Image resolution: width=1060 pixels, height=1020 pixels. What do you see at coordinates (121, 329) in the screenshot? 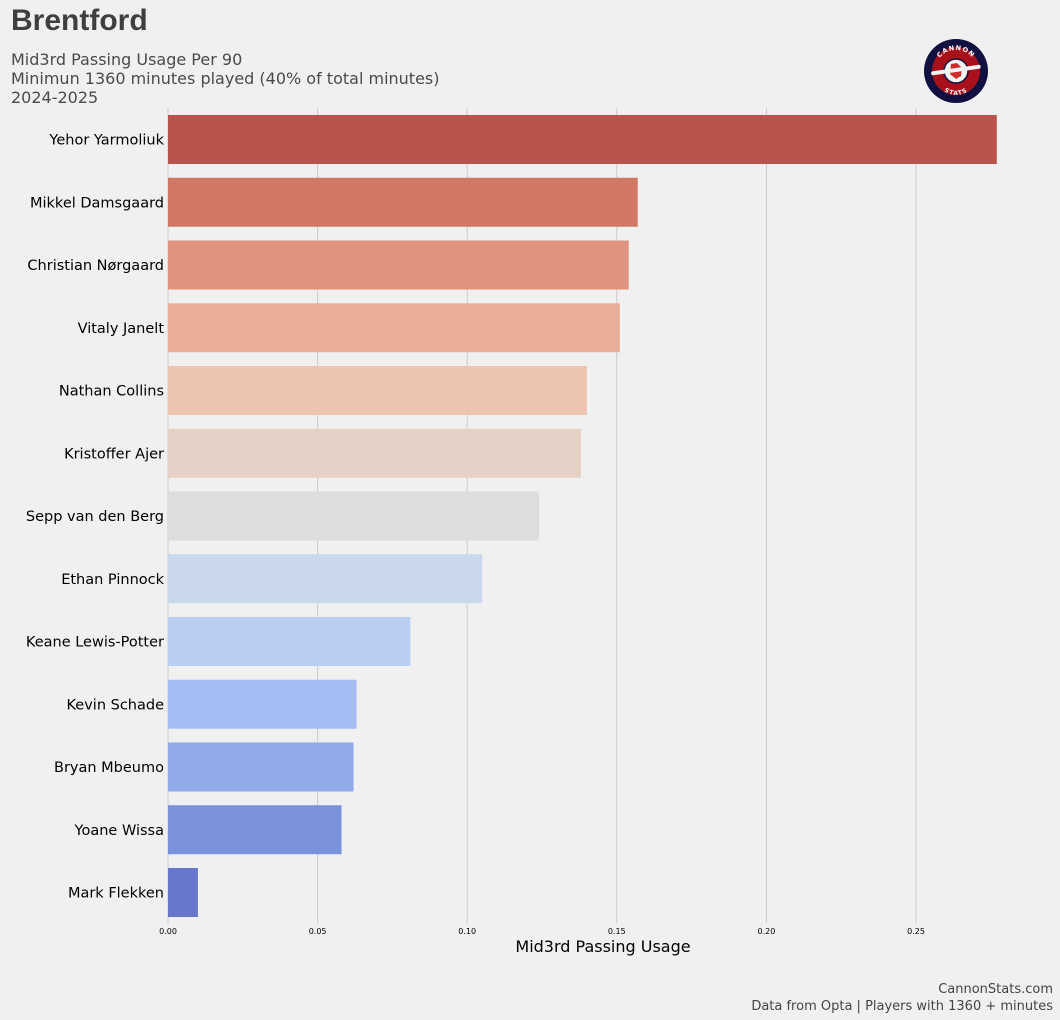
I see `category-label-3: Vitaly Janelt` at bounding box center [121, 329].